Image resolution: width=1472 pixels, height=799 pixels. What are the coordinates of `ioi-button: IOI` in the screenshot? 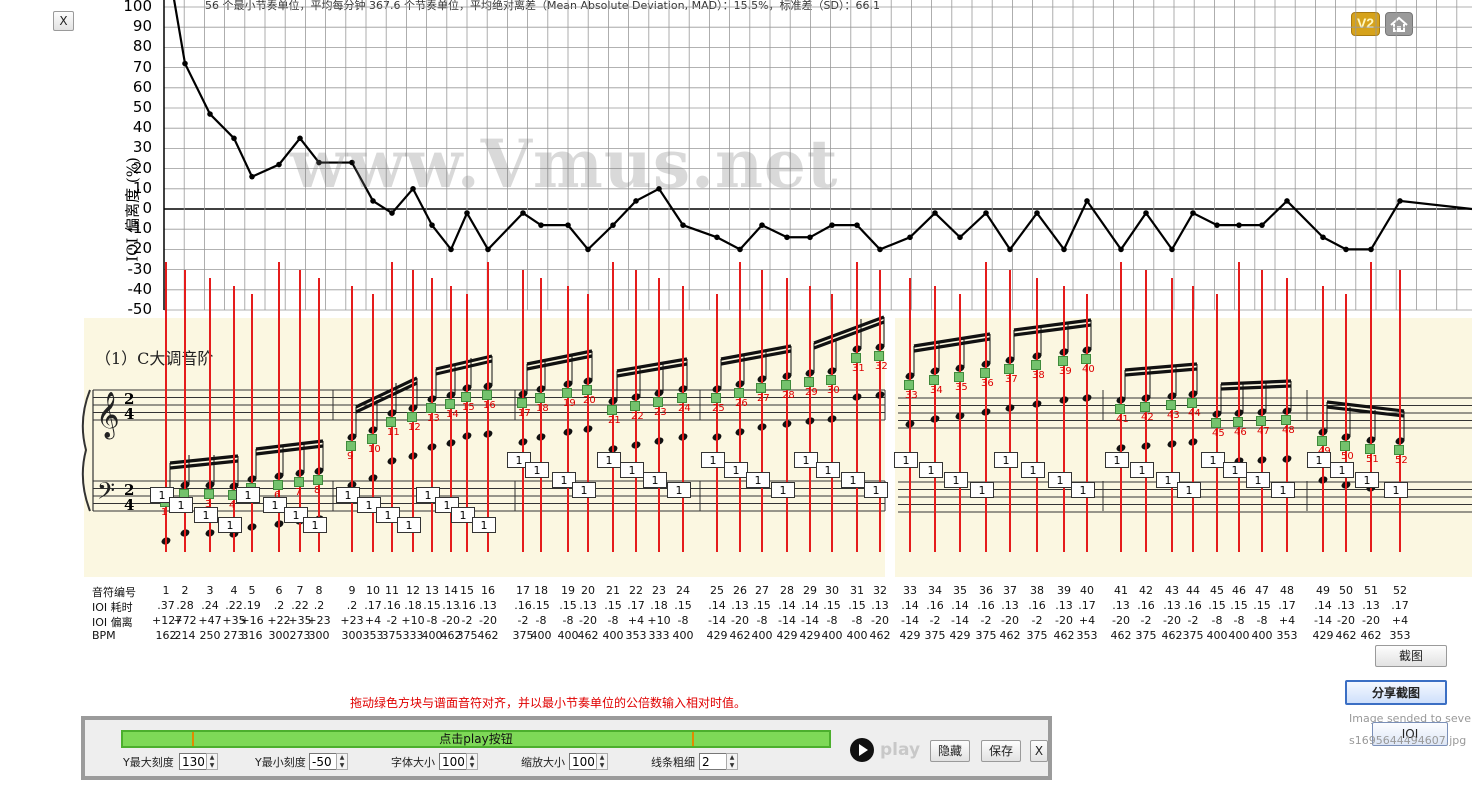 It's located at (1410, 734).